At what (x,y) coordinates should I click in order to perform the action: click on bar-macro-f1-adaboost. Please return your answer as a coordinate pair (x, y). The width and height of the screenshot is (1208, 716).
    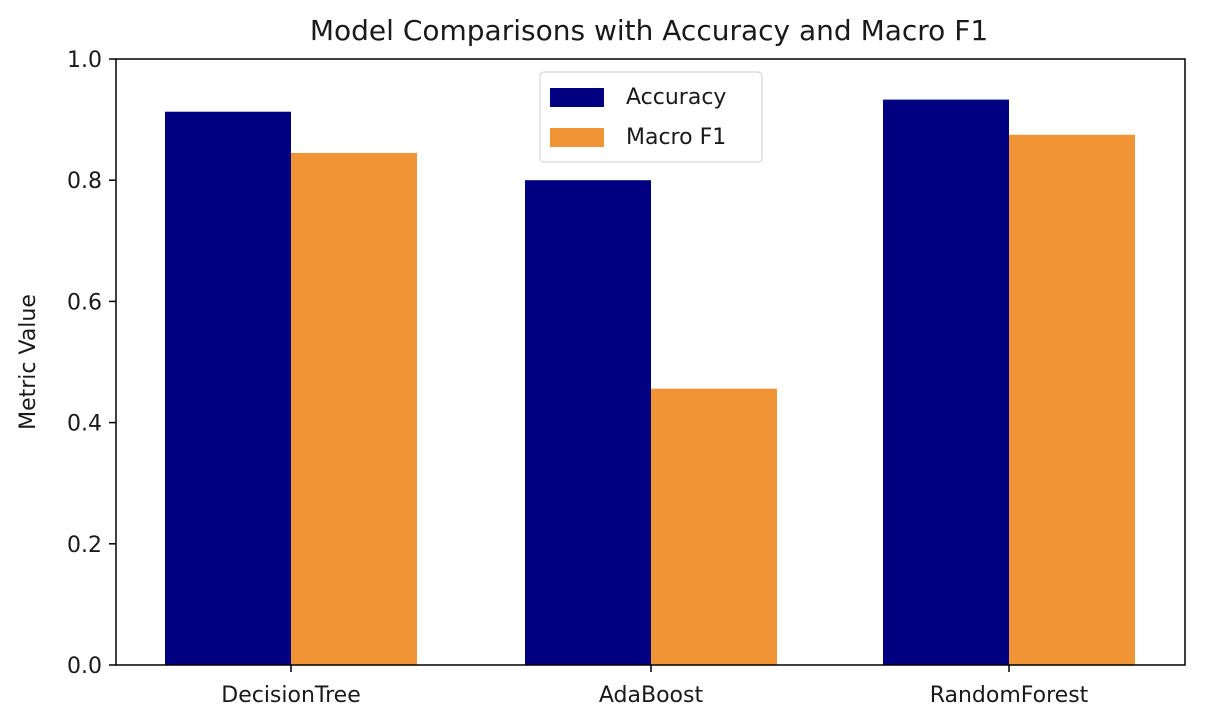
    Looking at the image, I should click on (714, 526).